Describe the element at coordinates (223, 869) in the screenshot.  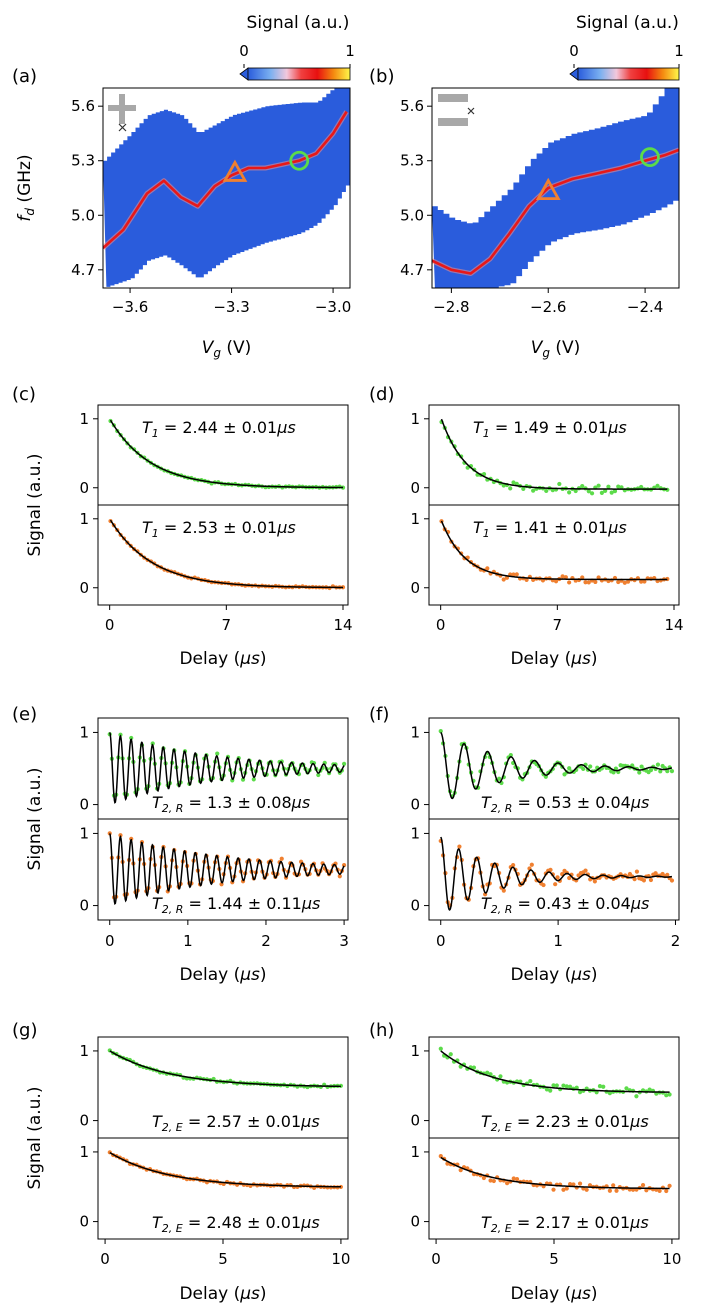
I see `subplot-frame` at that location.